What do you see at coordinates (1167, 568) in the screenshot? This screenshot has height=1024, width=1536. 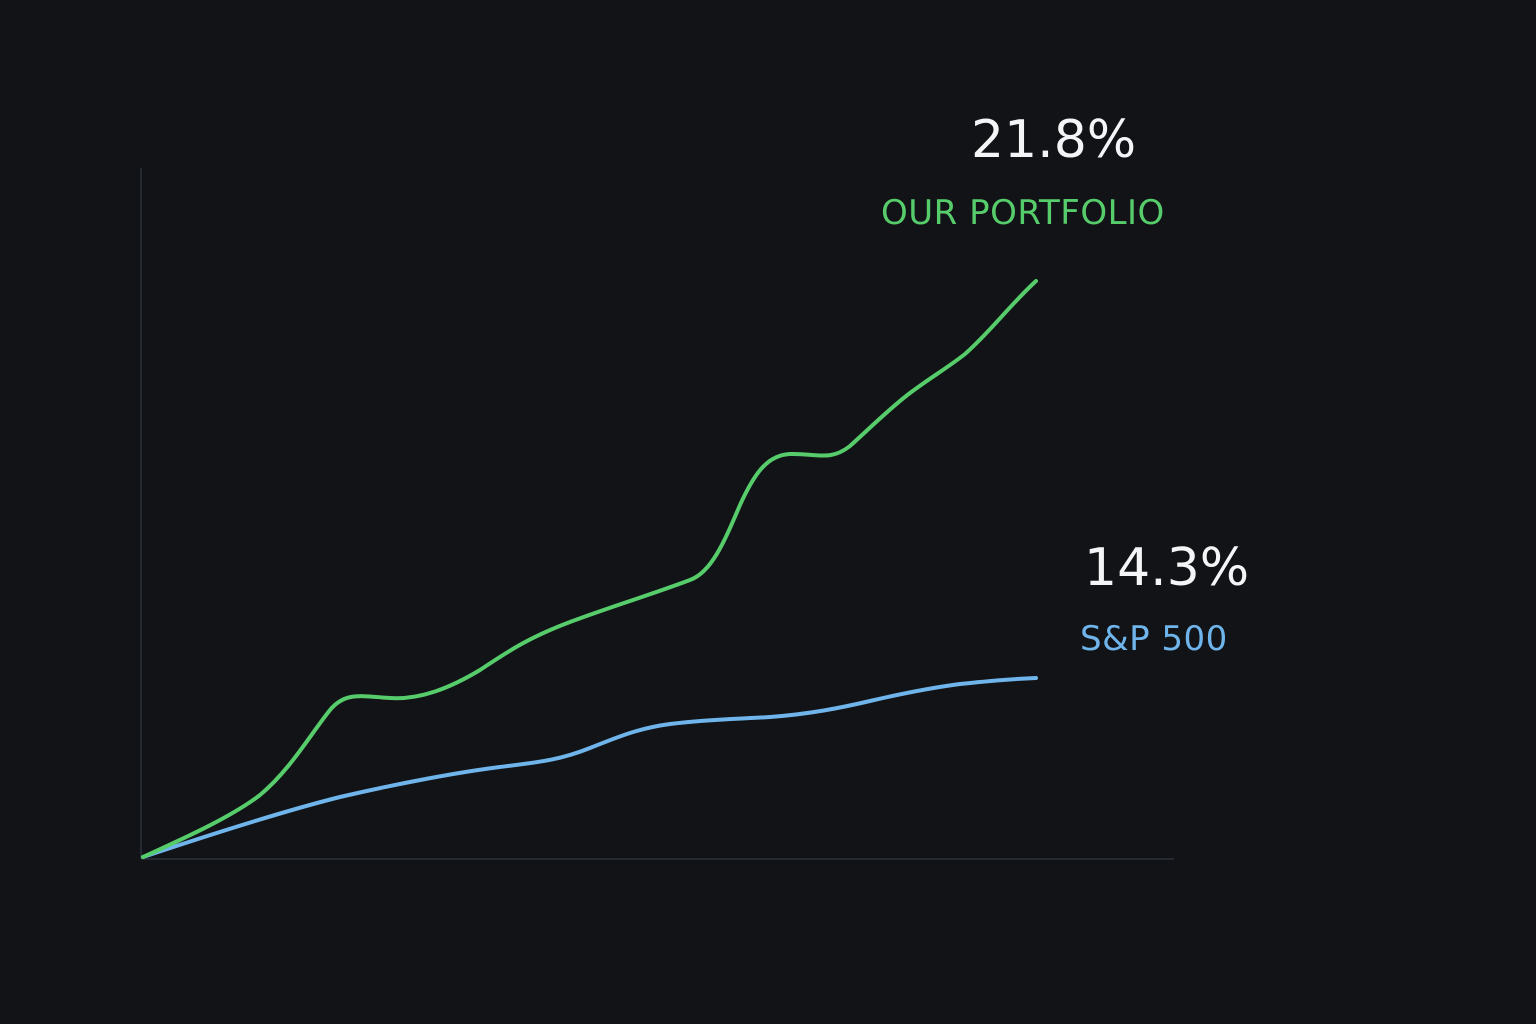 I see `sp500-return-value: 14.3%` at bounding box center [1167, 568].